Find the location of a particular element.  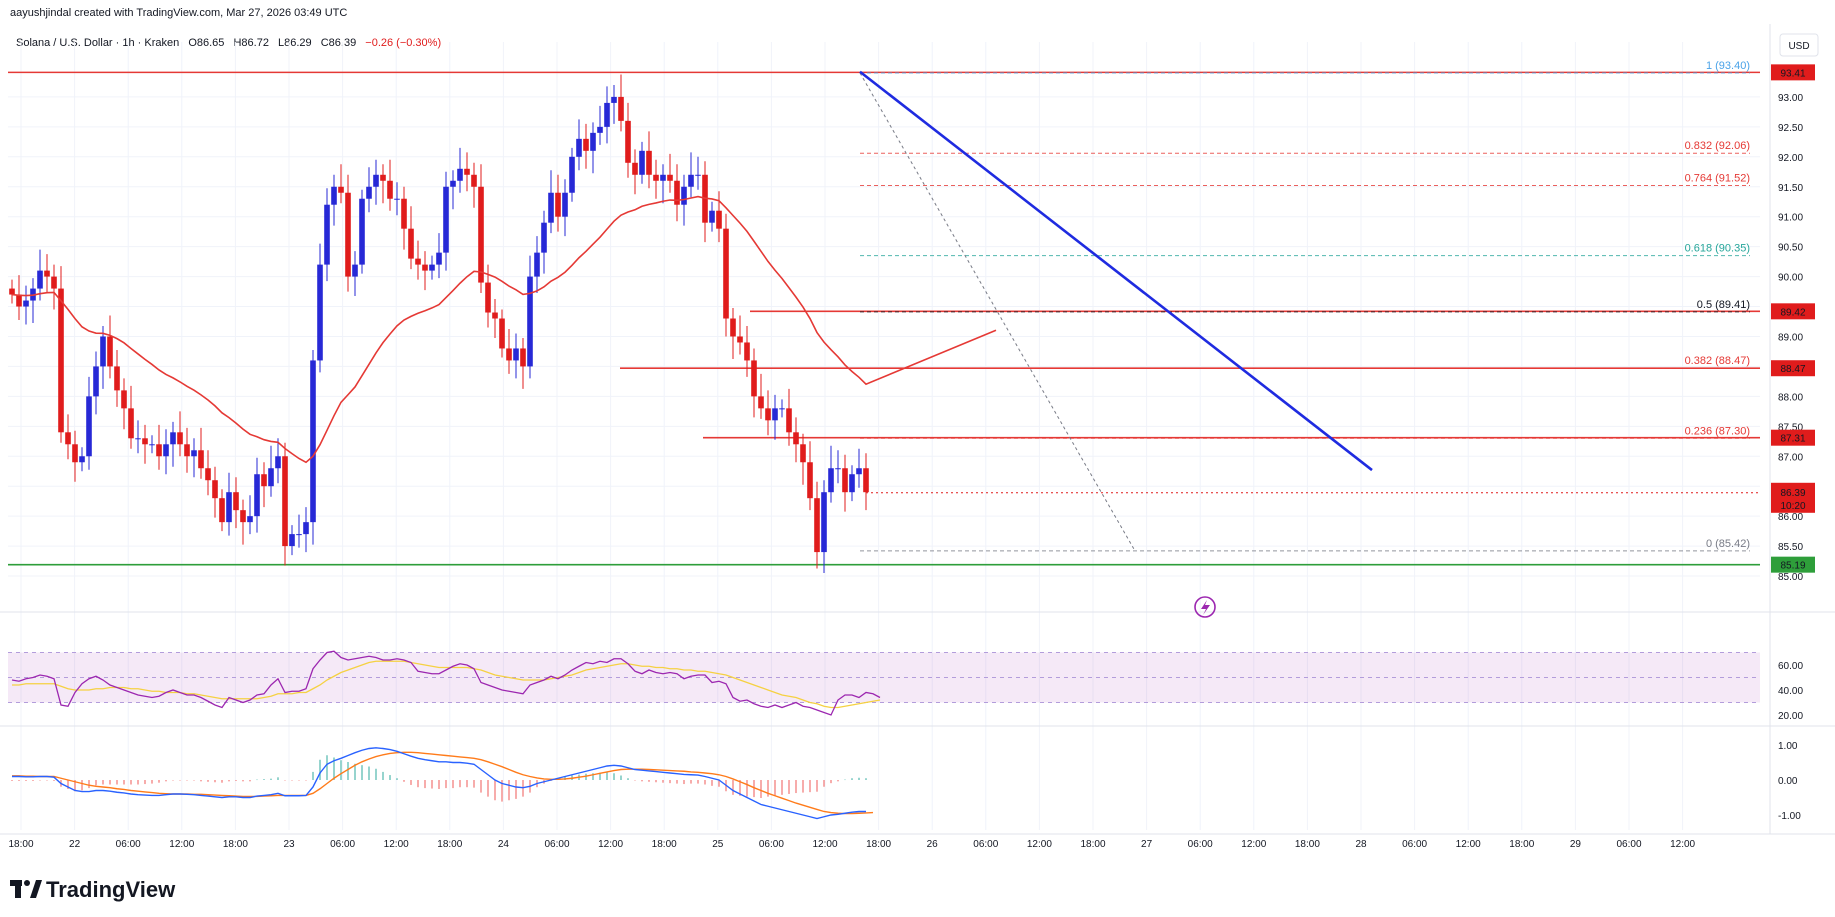

macd-pane is located at coordinates (442, 783).